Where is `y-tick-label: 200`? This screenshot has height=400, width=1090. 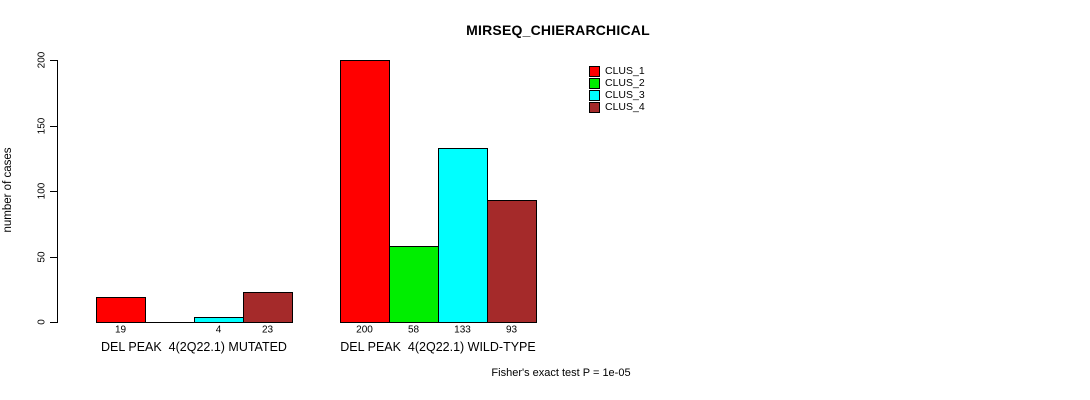
y-tick-label: 200 is located at coordinates (42, 60).